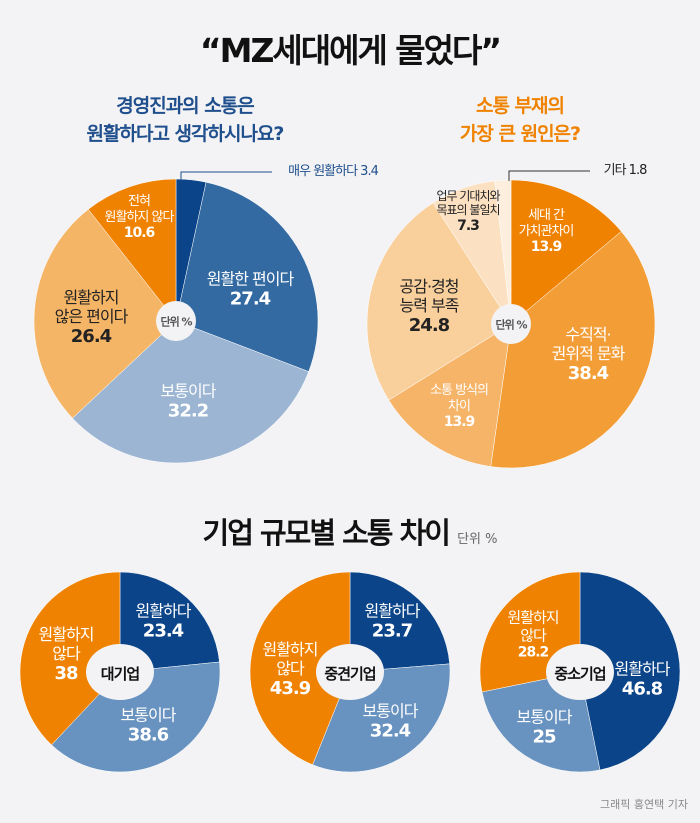 This screenshot has width=700, height=823. Describe the element at coordinates (290, 689) in the screenshot. I see `label-value: 43.9` at that location.